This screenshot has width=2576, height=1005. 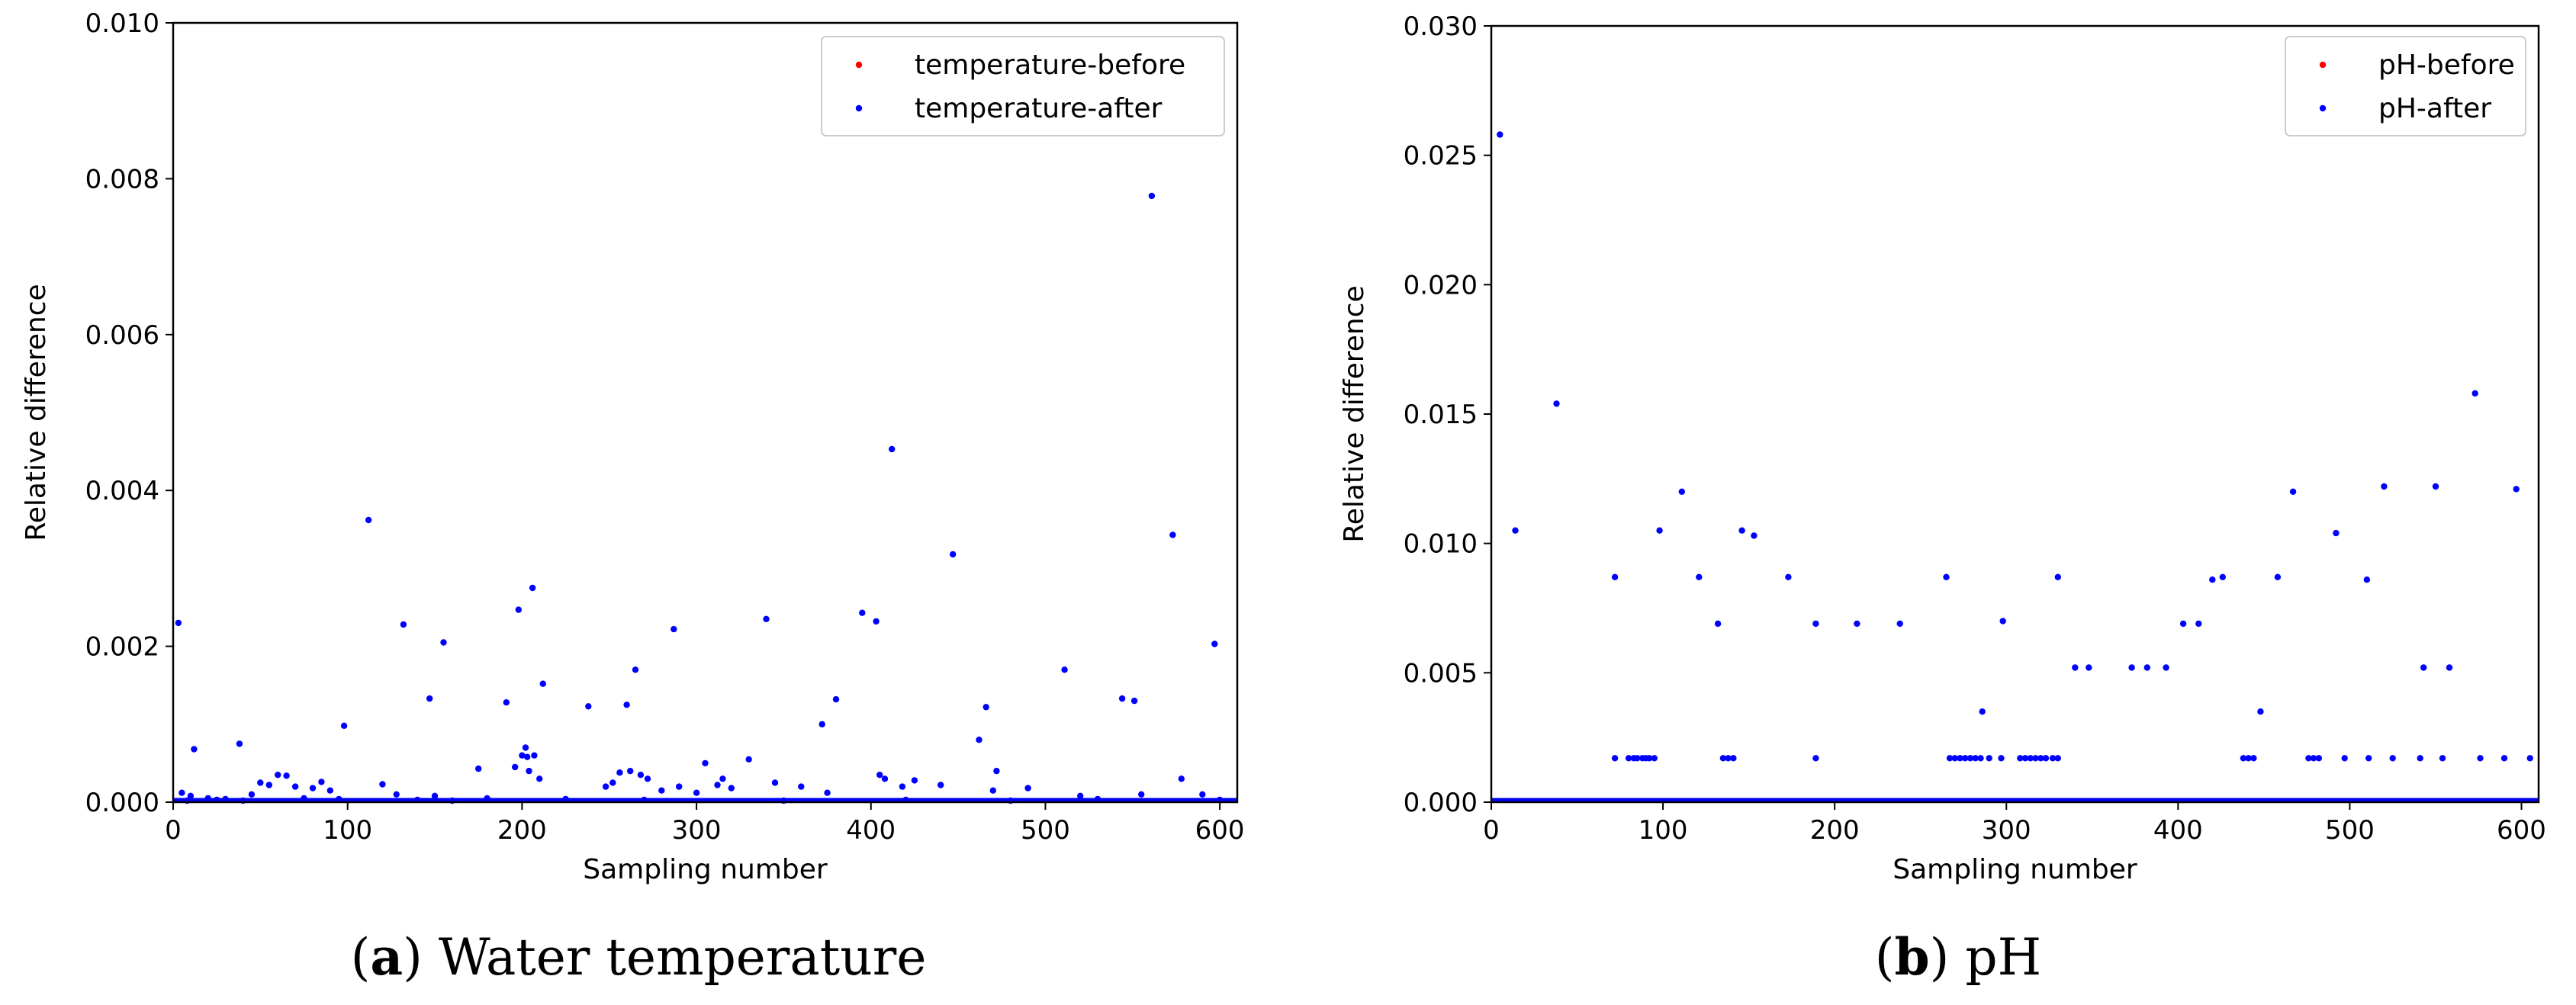 I want to click on x-tick-label: 500, so click(x=2350, y=831).